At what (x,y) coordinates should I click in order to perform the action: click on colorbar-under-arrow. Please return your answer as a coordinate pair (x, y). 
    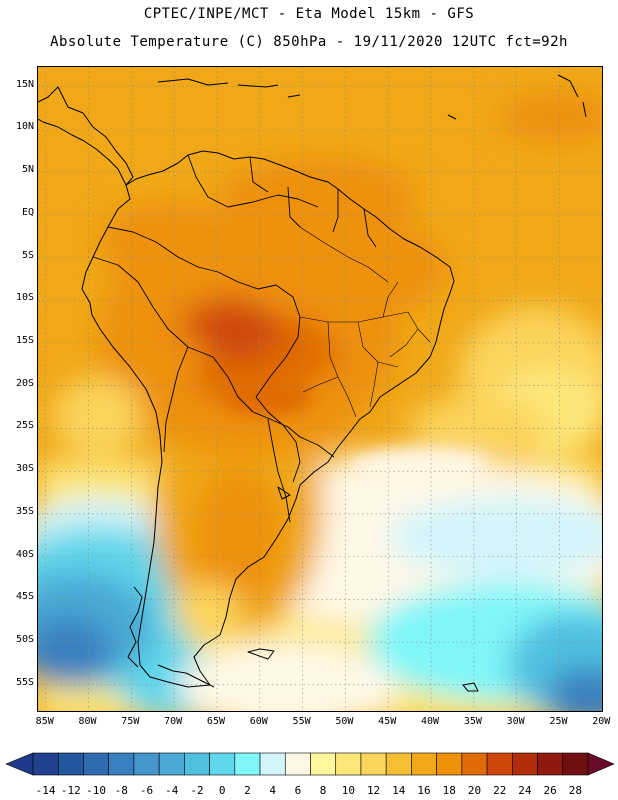
    Looking at the image, I should click on (19, 764).